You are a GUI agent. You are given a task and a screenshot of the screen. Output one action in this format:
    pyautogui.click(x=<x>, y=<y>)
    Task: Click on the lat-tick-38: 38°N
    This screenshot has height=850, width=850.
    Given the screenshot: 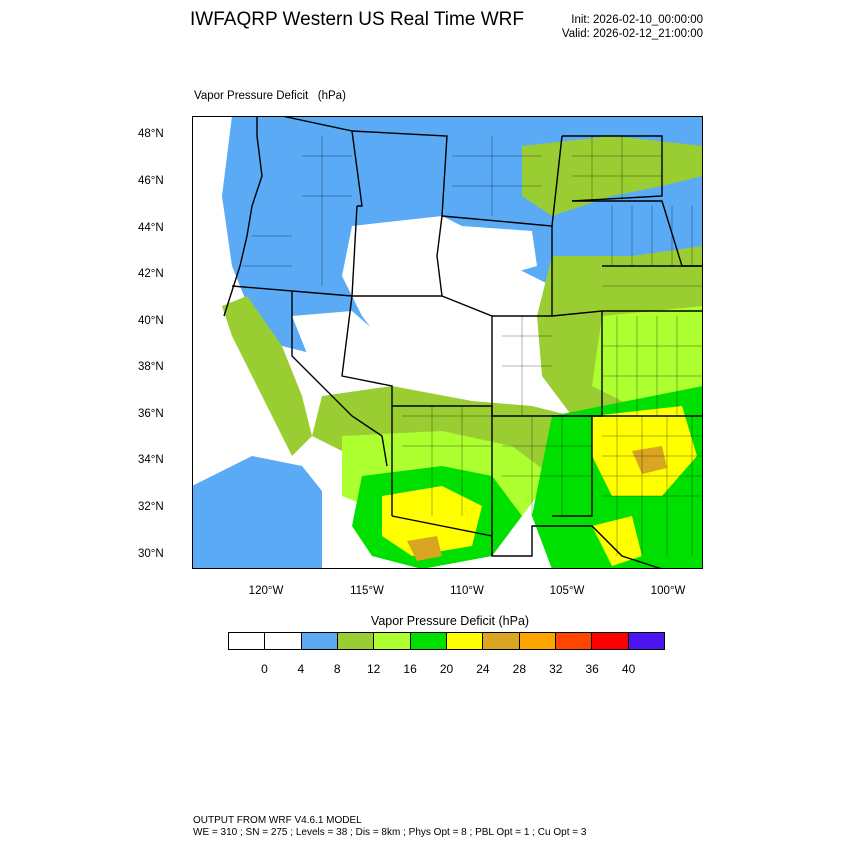 What is the action you would take?
    pyautogui.click(x=151, y=367)
    